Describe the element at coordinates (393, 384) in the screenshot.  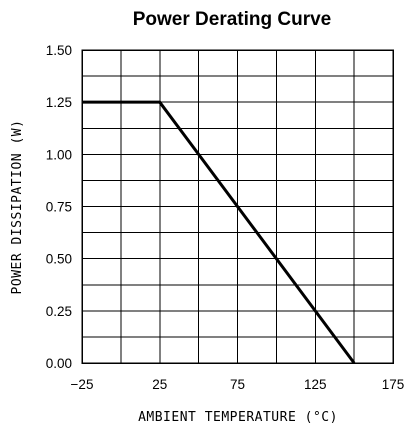
I see `x-tick-label-8: 175` at that location.